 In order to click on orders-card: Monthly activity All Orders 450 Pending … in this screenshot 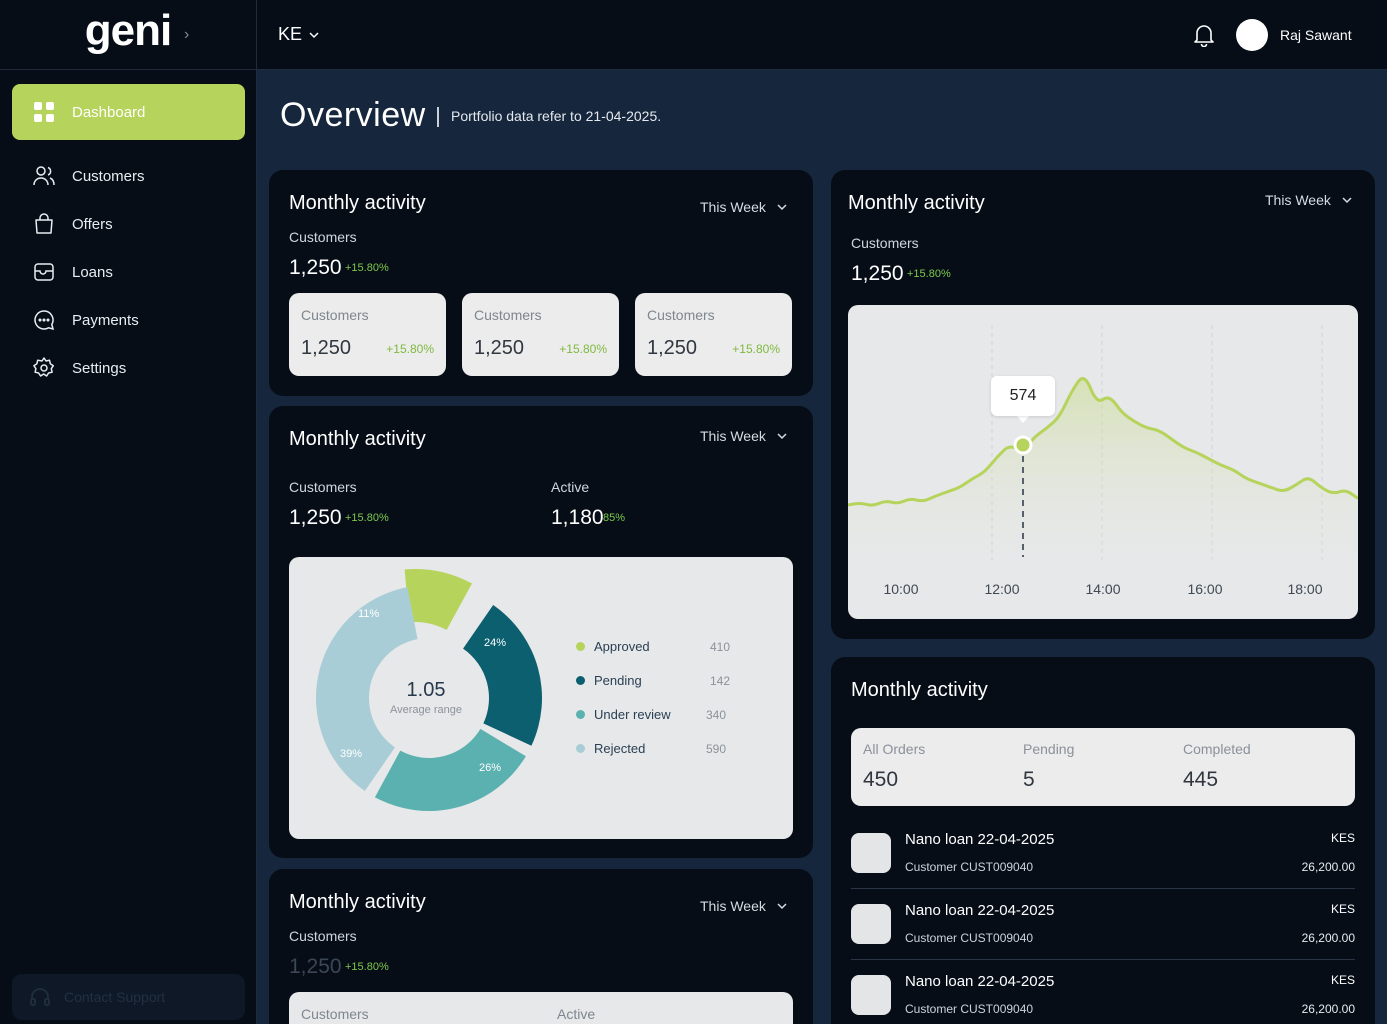, I will do `click(1103, 840)`.